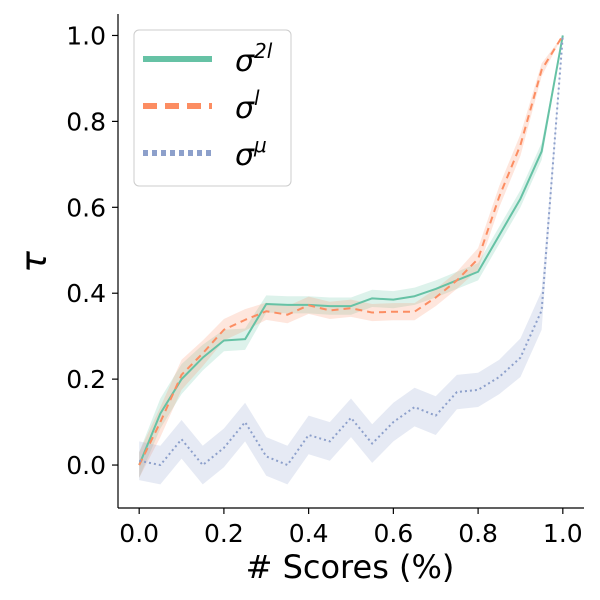  I want to click on legend: σ2l σl σμ, so click(212, 108).